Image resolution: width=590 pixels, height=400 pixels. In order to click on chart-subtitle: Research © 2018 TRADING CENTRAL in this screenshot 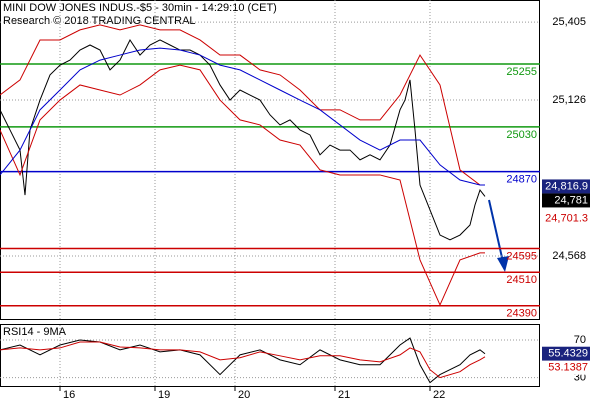, I will do `click(99, 21)`.